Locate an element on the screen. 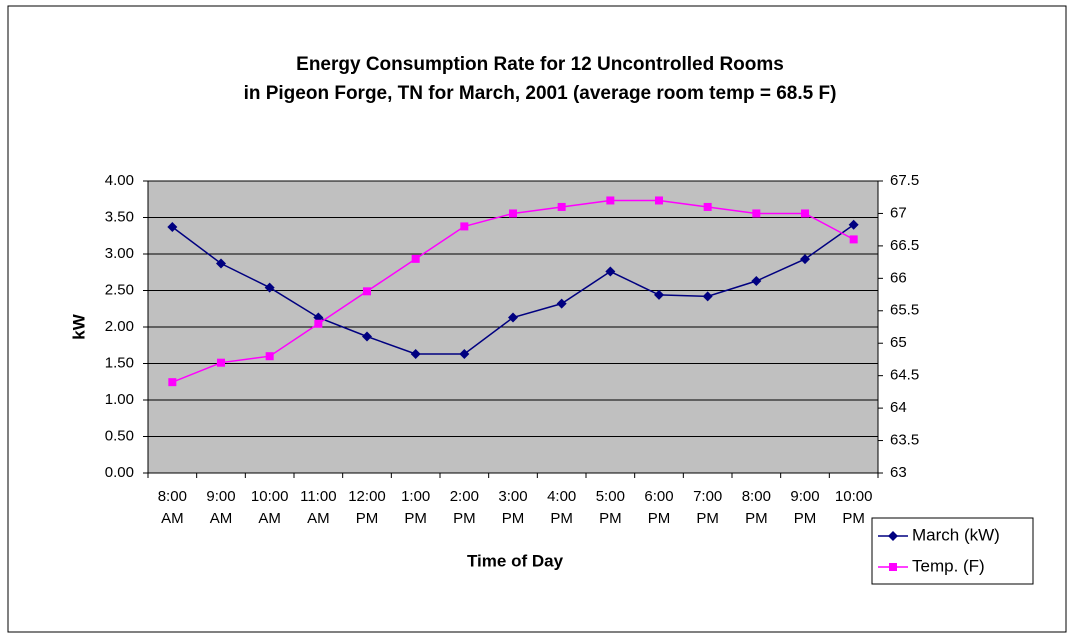 Image resolution: width=1074 pixels, height=643 pixels. x-tick-label: 7:00 PM is located at coordinates (707, 507).